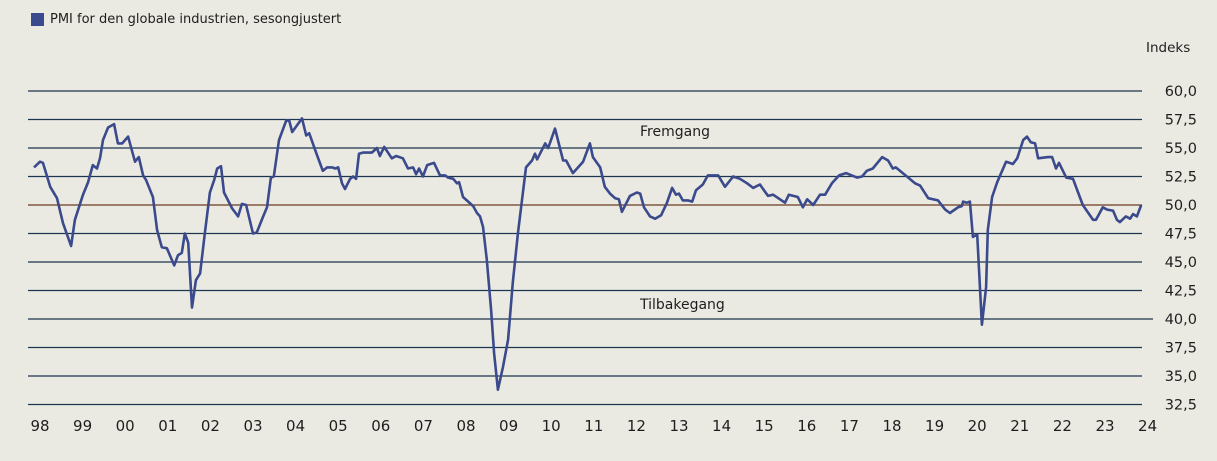 This screenshot has height=461, width=1217. I want to click on y-tick-label: 40,0, so click(1181, 320).